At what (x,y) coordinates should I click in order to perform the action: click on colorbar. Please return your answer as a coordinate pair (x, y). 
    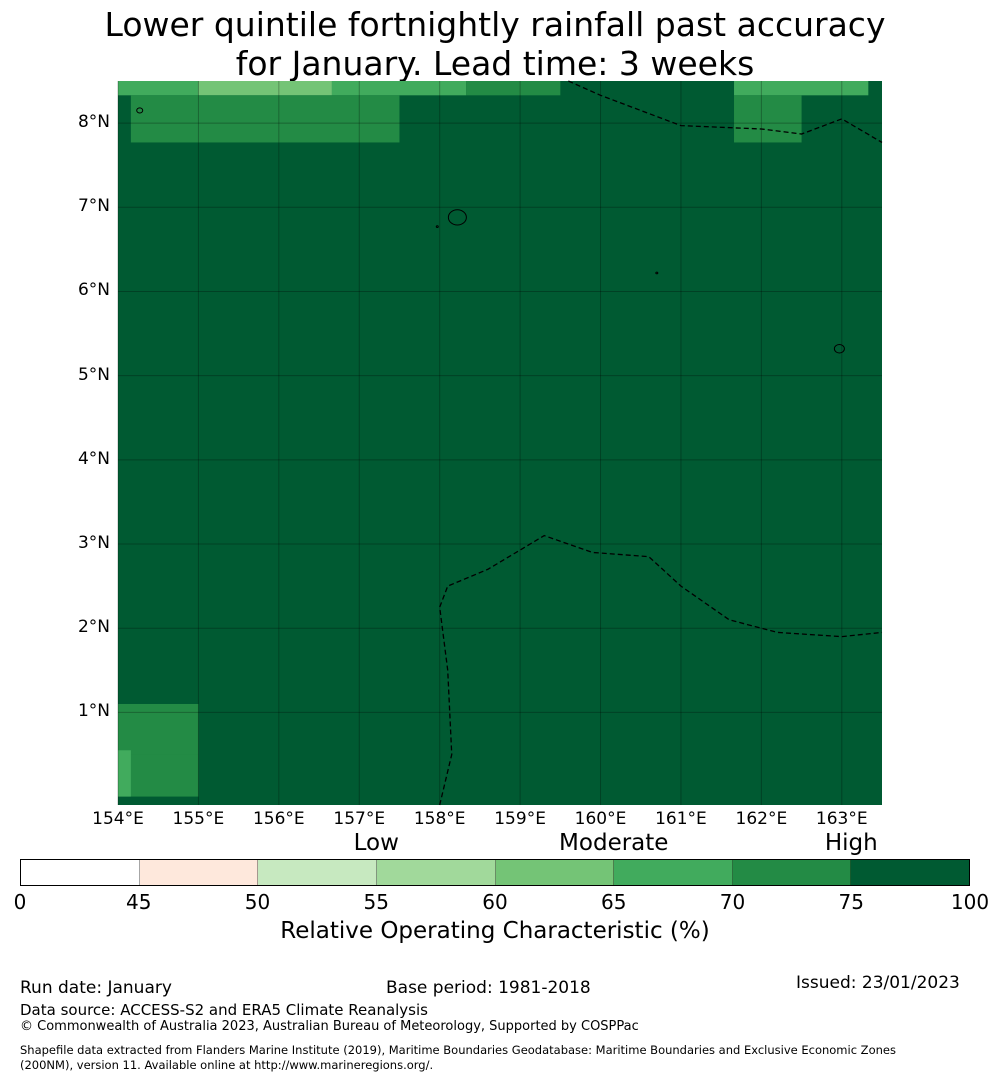
    Looking at the image, I should click on (495, 872).